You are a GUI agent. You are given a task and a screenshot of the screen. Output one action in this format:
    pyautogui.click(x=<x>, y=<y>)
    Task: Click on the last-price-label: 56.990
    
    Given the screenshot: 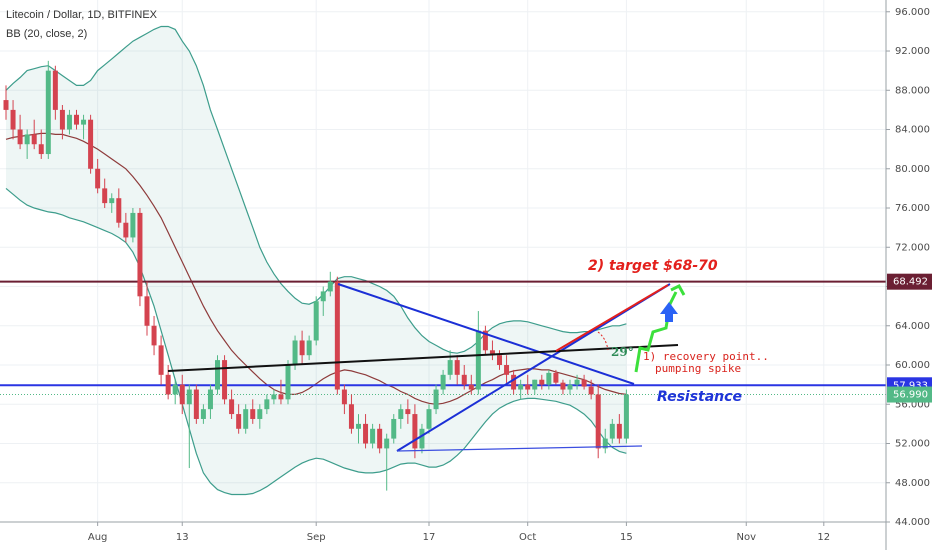 What is the action you would take?
    pyautogui.click(x=910, y=395)
    